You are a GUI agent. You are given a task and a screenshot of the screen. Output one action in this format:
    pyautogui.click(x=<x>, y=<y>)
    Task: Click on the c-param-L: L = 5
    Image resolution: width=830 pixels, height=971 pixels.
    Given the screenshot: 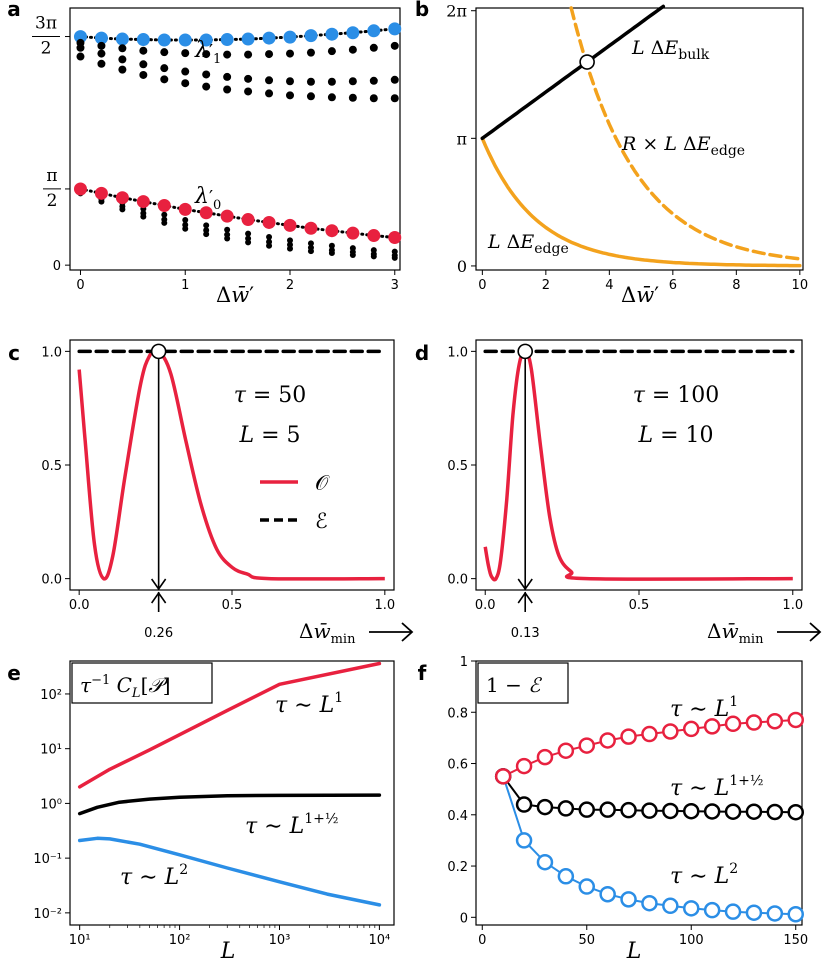 What is the action you would take?
    pyautogui.click(x=269, y=435)
    